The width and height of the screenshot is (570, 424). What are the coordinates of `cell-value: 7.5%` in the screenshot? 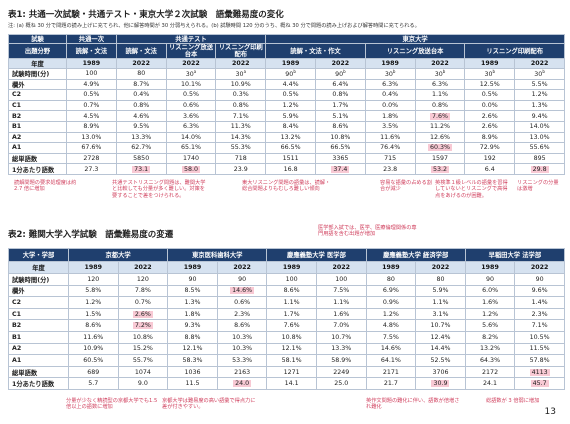 It's located at (390, 337).